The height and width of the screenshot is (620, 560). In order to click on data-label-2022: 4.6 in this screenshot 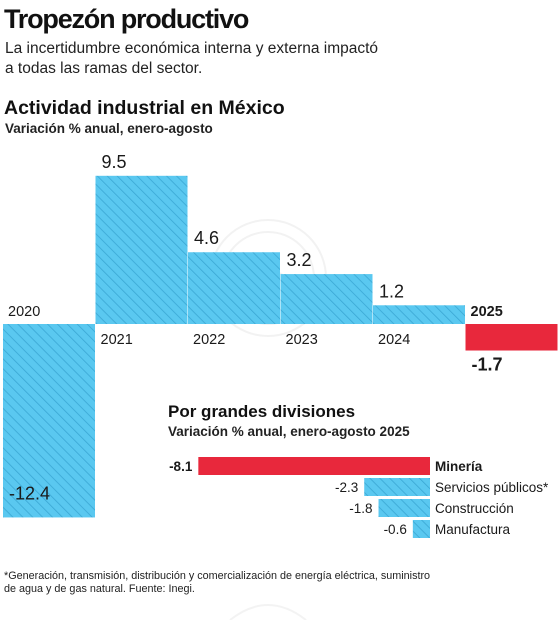, I will do `click(206, 238)`.